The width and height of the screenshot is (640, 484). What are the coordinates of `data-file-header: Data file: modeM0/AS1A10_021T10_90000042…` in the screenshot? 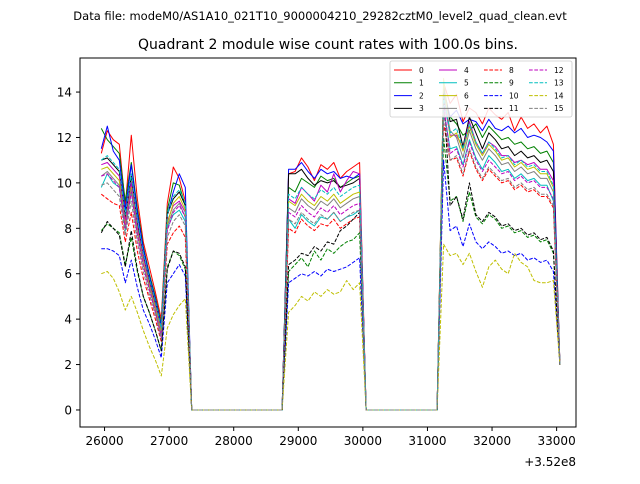 It's located at (320, 16).